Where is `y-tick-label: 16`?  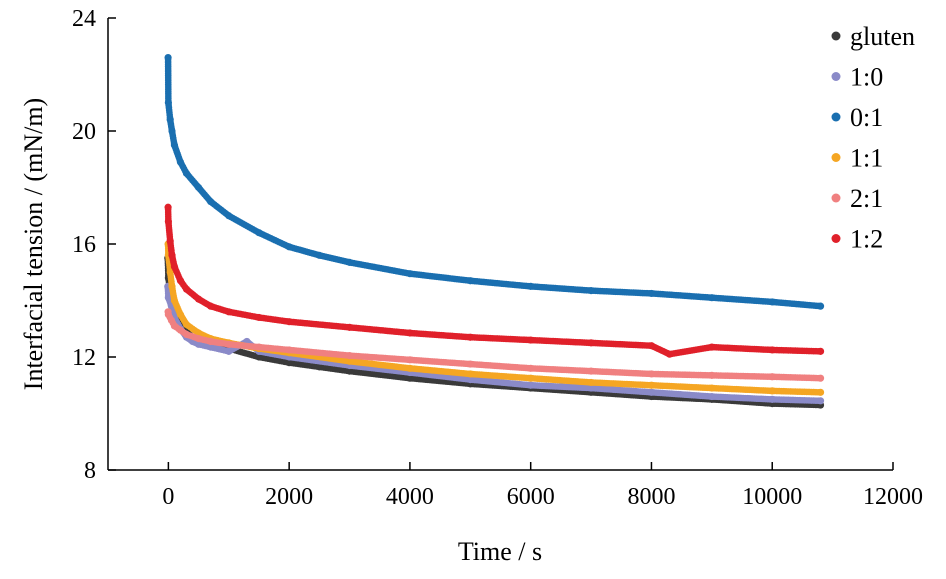
y-tick-label: 16 is located at coordinates (84, 245).